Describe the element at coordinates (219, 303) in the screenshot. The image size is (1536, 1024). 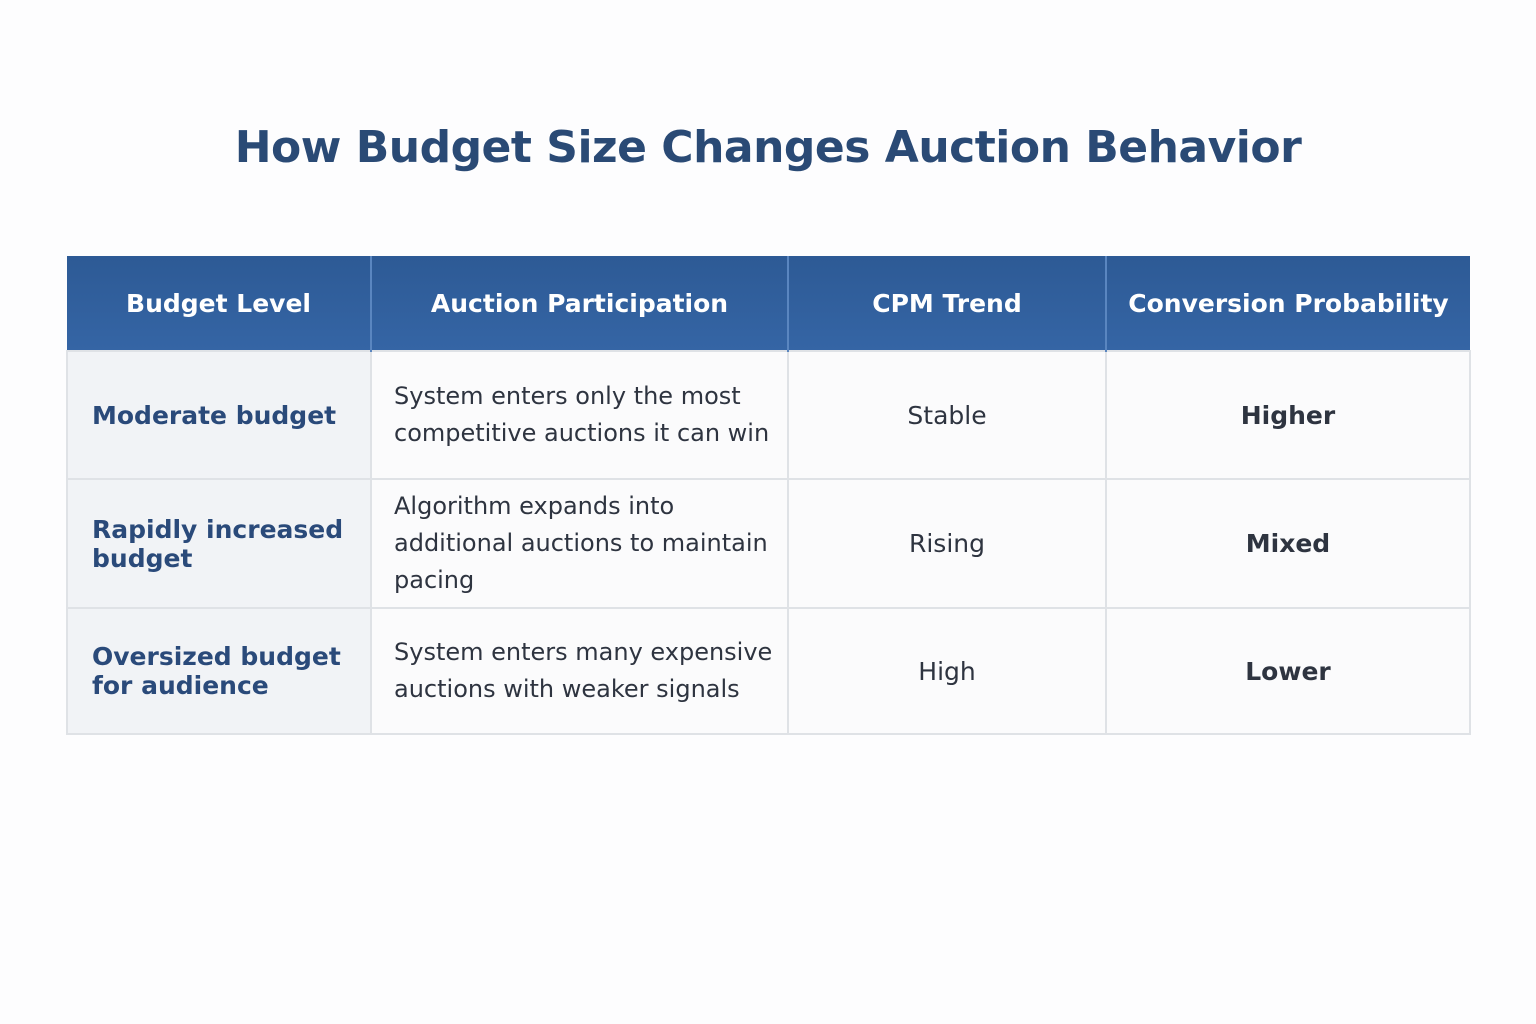
I see `column-header: Budget Level` at that location.